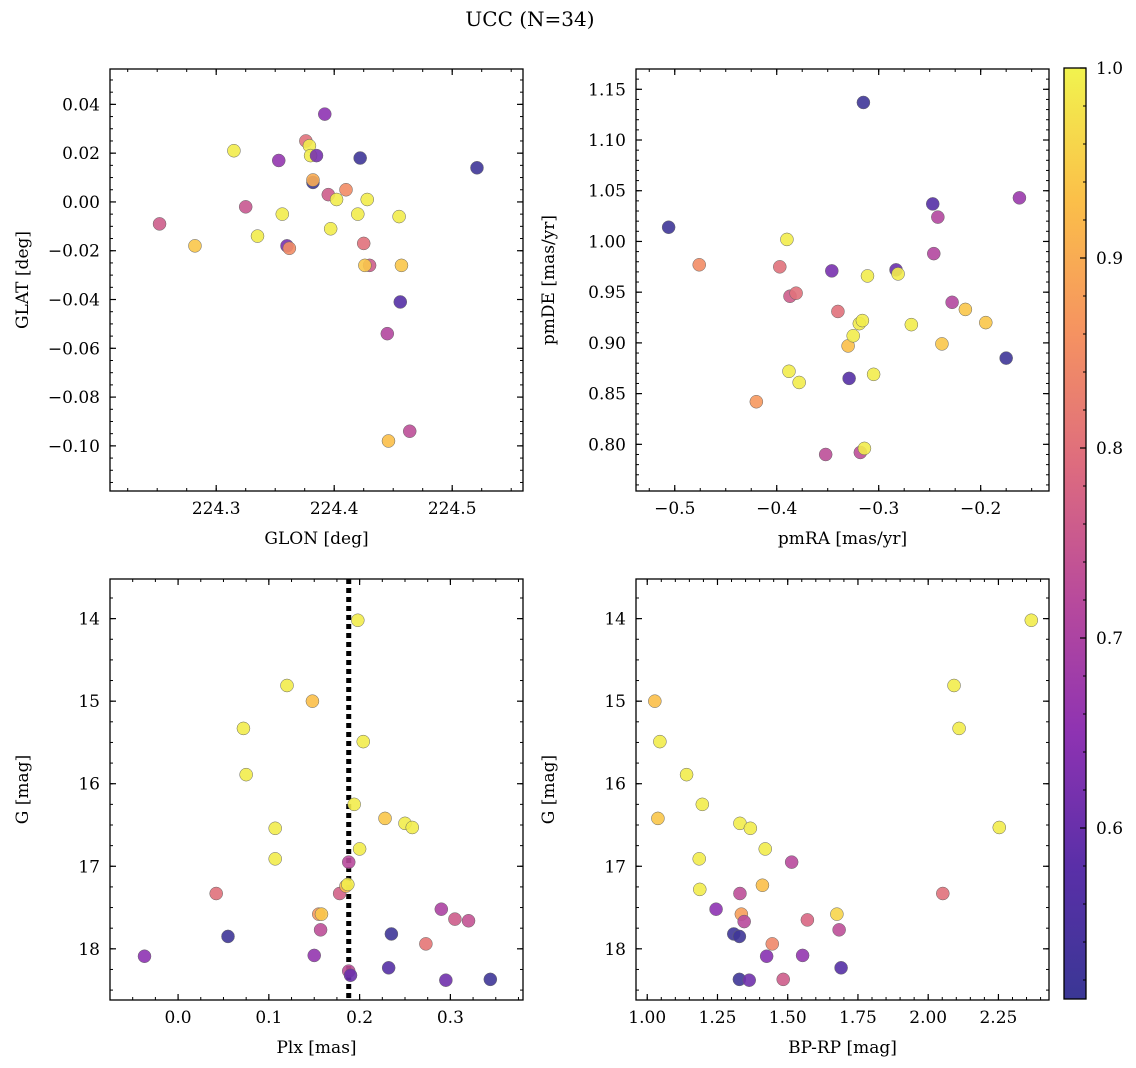 This screenshot has width=1136, height=1068. What do you see at coordinates (718, 1018) in the screenshot?
I see `x-tick-label: 1.25` at bounding box center [718, 1018].